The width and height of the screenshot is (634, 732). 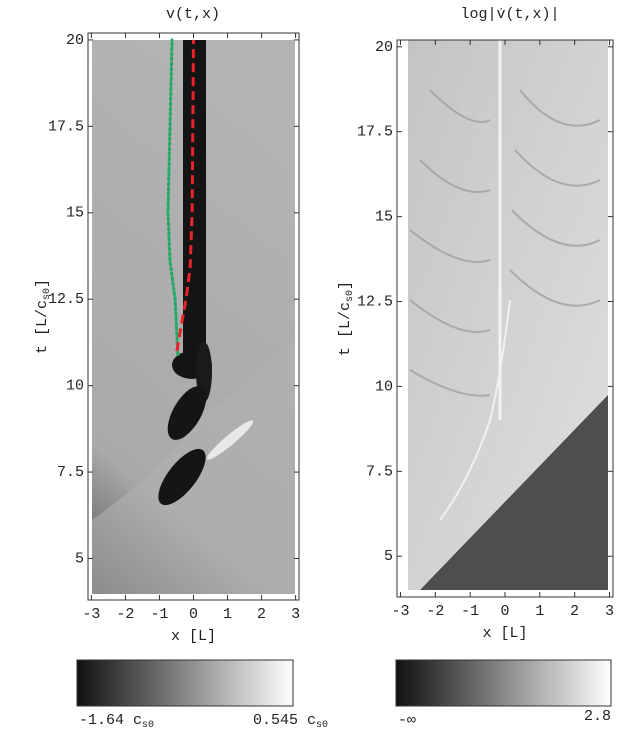 I want to click on colorbar-label-text: 2.8, so click(x=597, y=716).